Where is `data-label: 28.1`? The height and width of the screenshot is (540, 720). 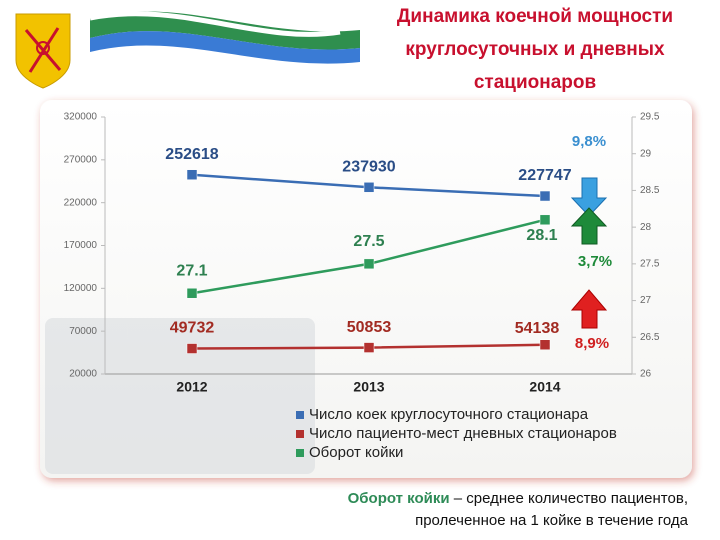 data-label: 28.1 is located at coordinates (541, 235).